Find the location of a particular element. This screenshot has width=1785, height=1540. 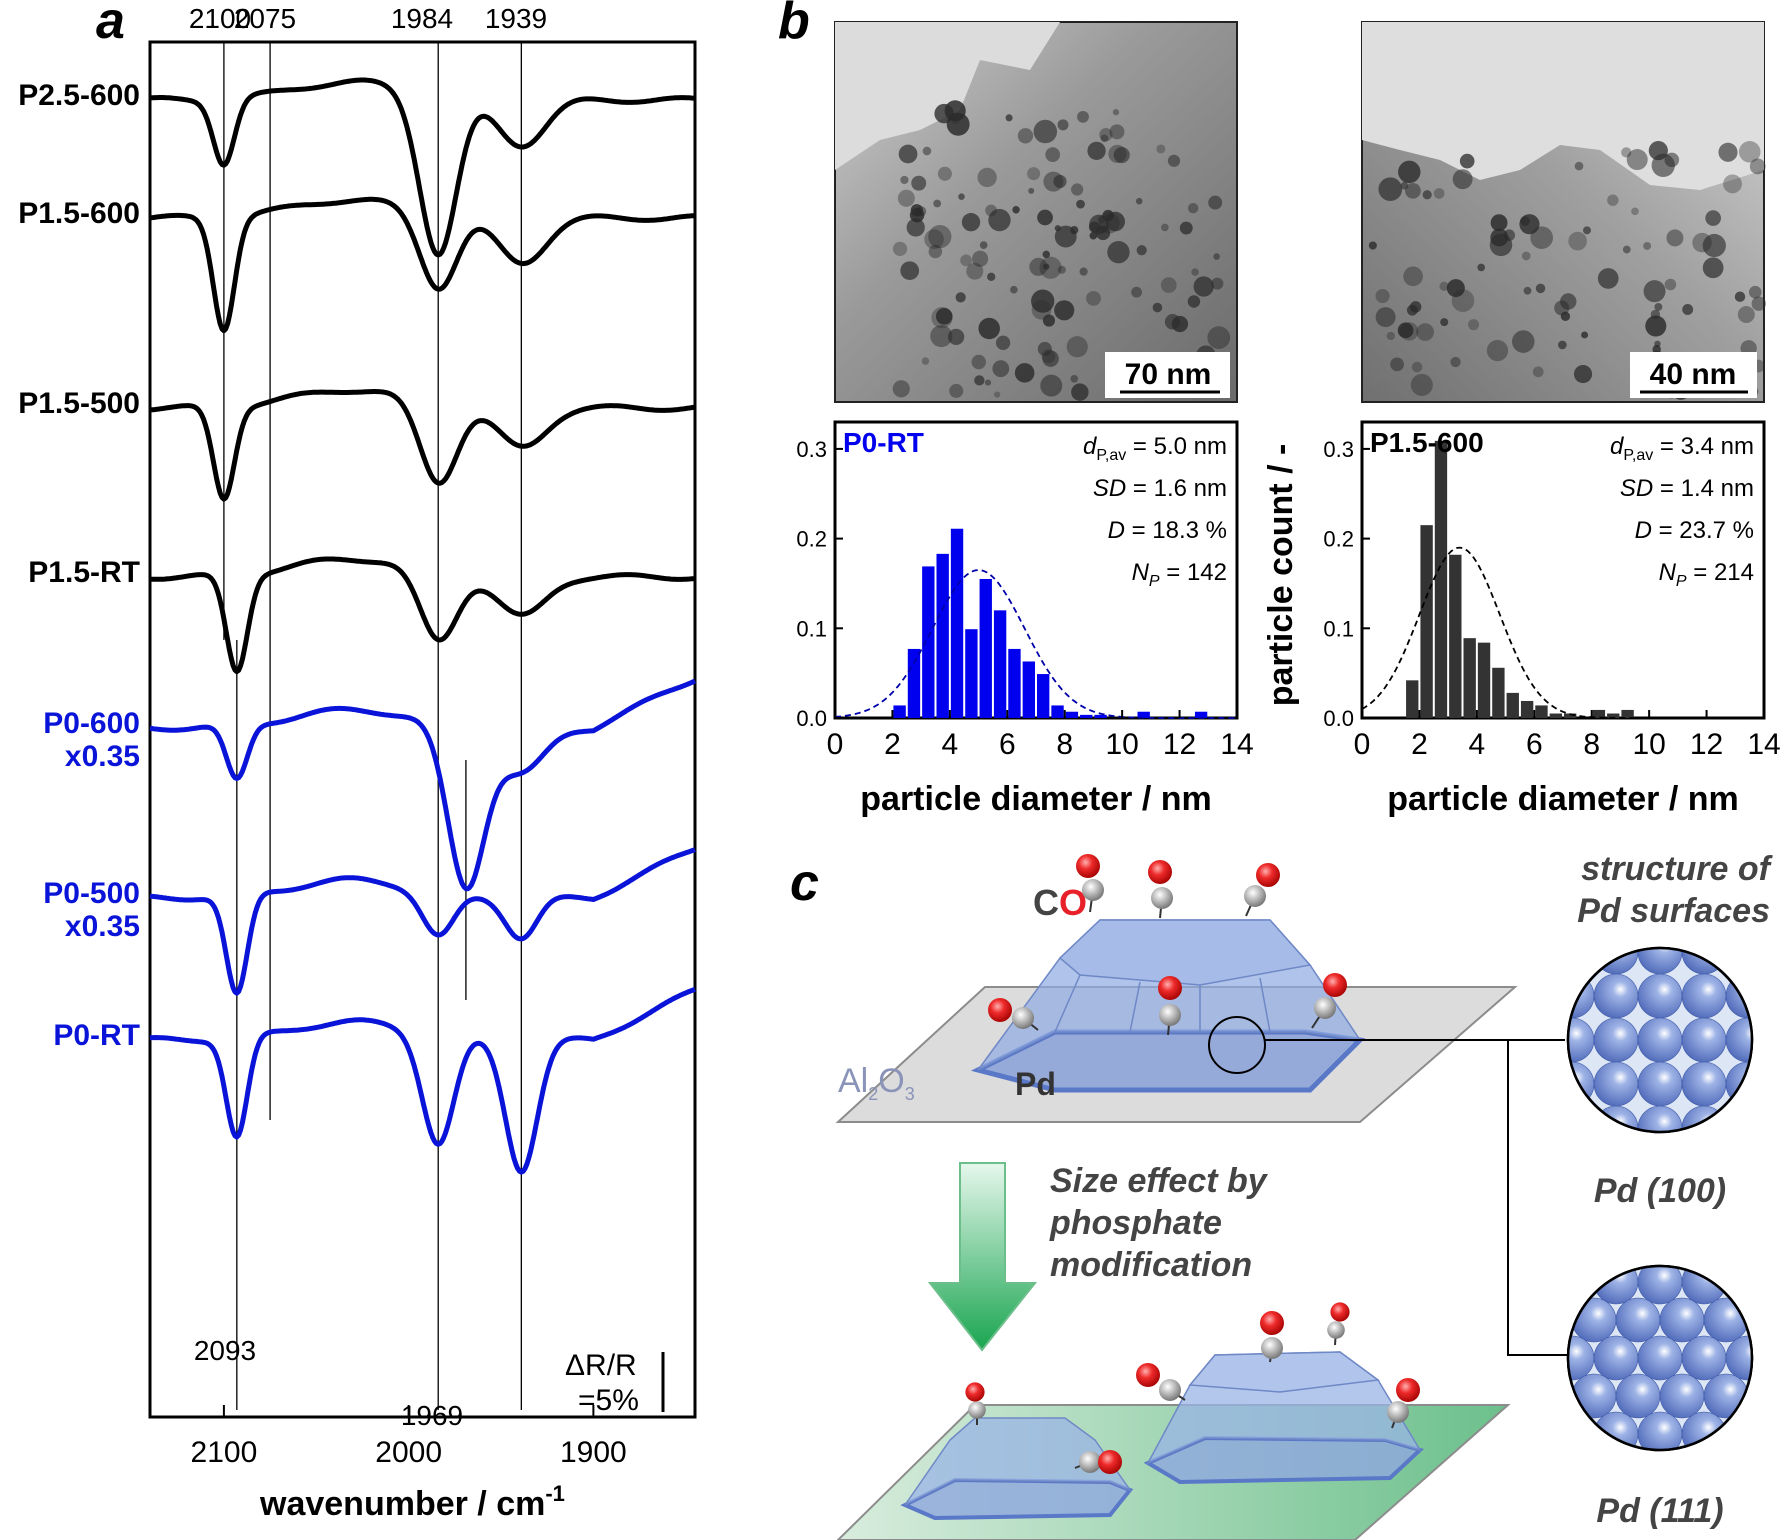

histogram-fit-curve is located at coordinates (1035, 644).